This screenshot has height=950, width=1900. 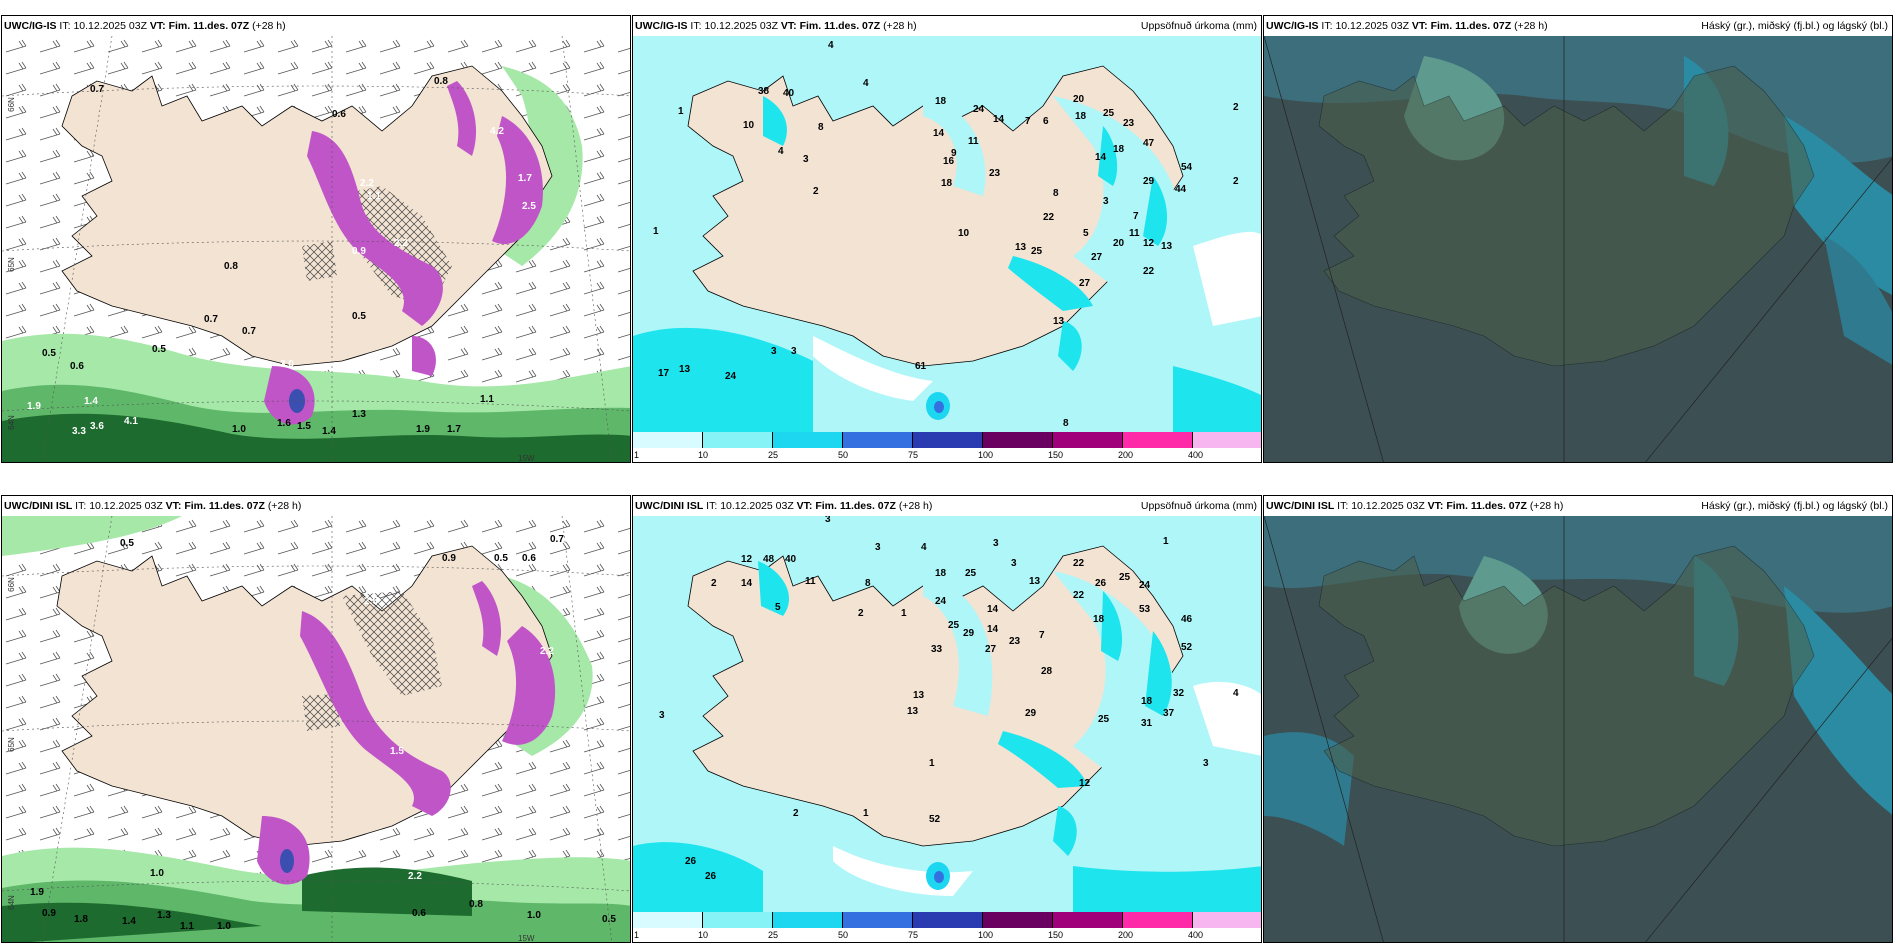 What do you see at coordinates (1046, 121) in the screenshot?
I see `precip-label: 6` at bounding box center [1046, 121].